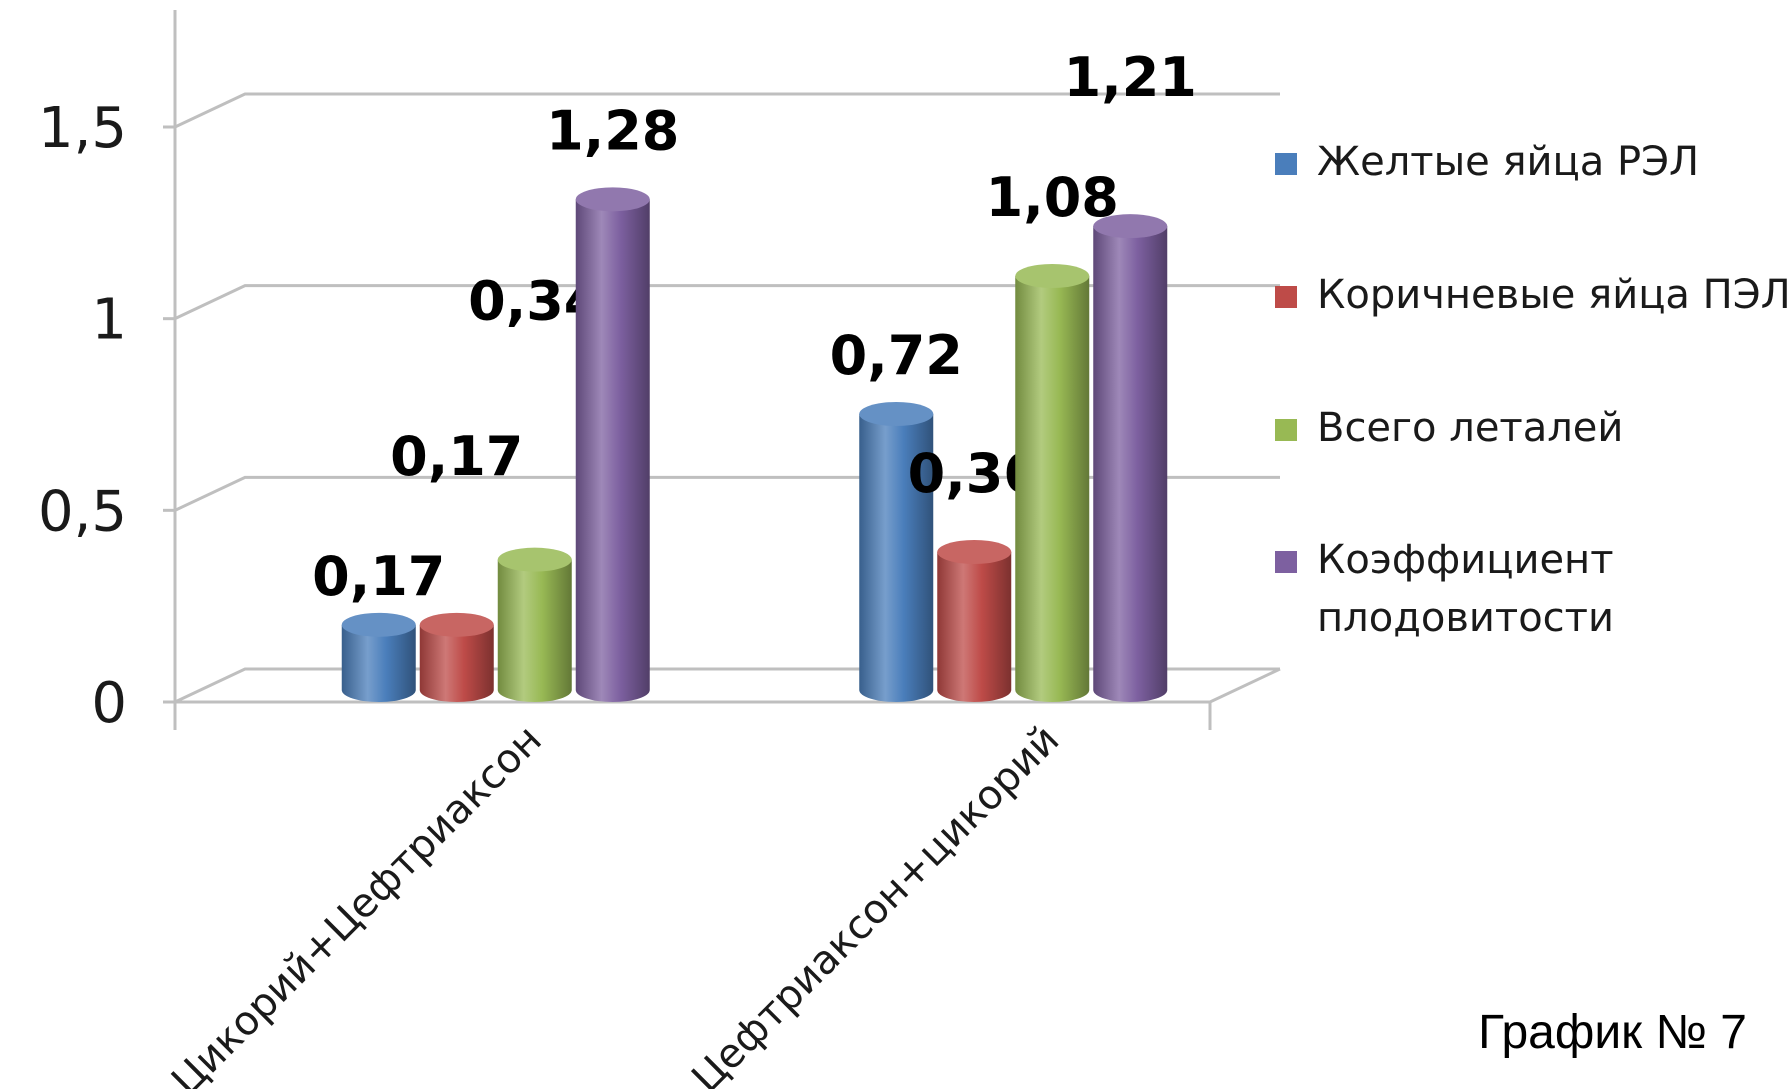  What do you see at coordinates (109, 320) in the screenshot?
I see `y-tick-label: 1` at bounding box center [109, 320].